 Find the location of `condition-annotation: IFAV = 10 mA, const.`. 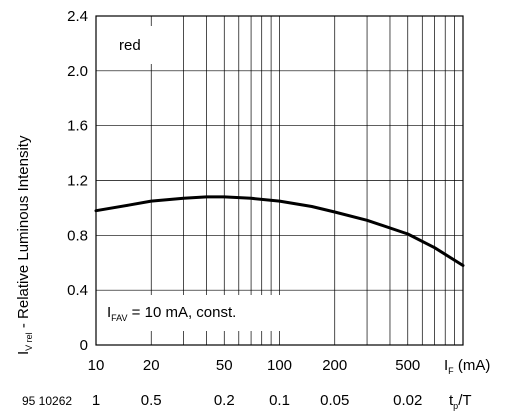

condition-annotation: IFAV = 10 mA, const. is located at coordinates (171, 313).